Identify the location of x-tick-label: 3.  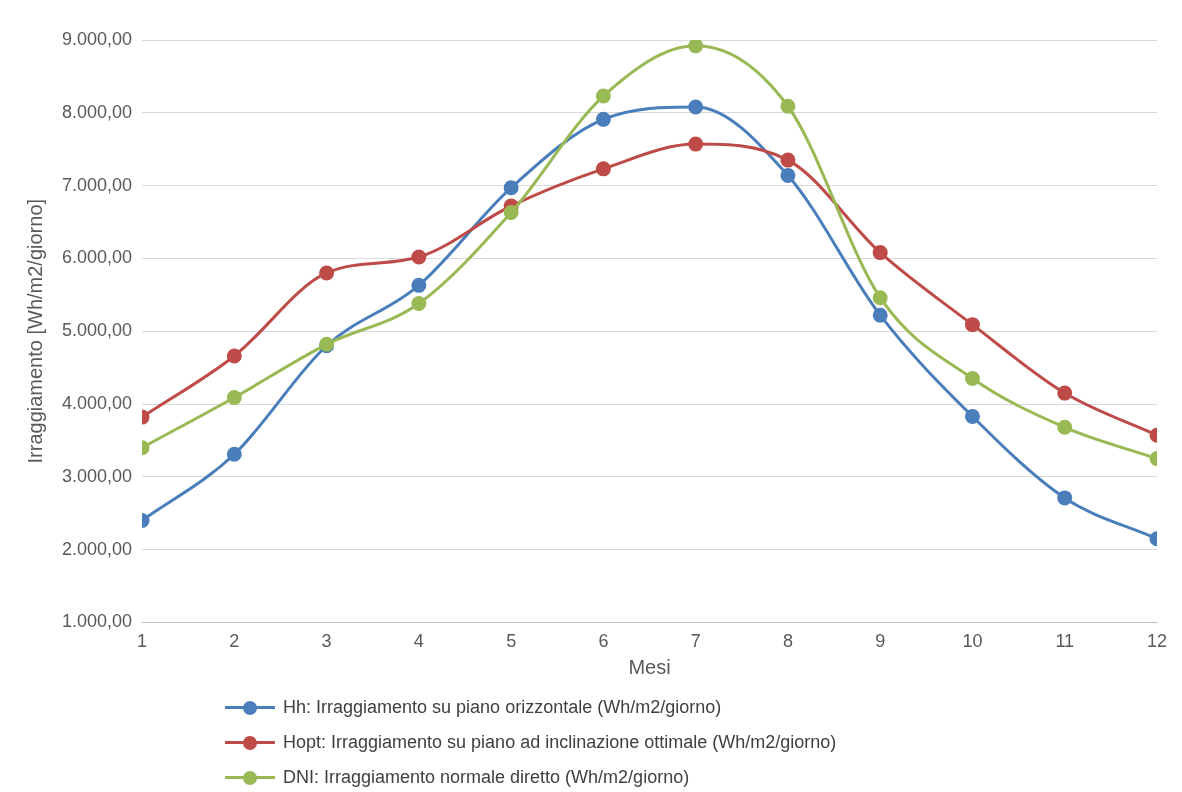
(326, 641).